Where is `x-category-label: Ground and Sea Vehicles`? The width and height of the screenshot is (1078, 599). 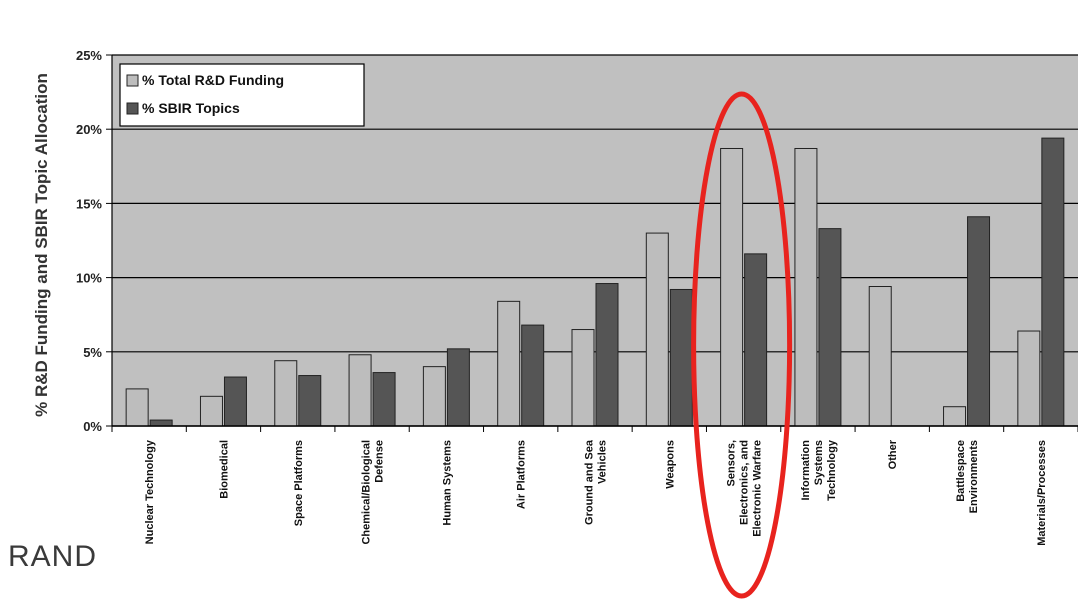
x-category-label: Ground and Sea Vehicles is located at coordinates (596, 482).